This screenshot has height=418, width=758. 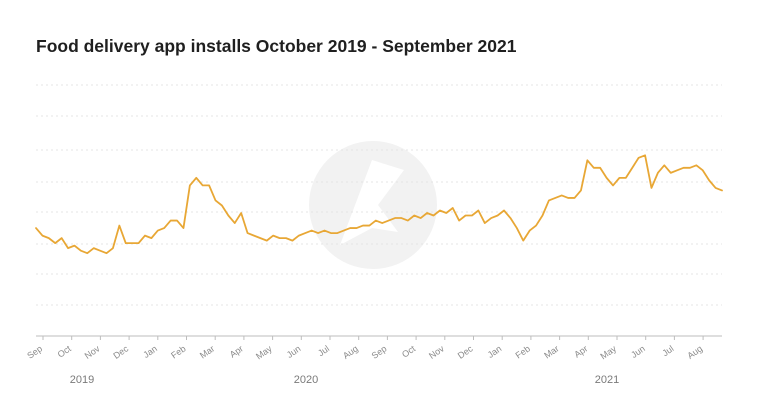 I want to click on x-year-label: 2021, so click(x=607, y=380).